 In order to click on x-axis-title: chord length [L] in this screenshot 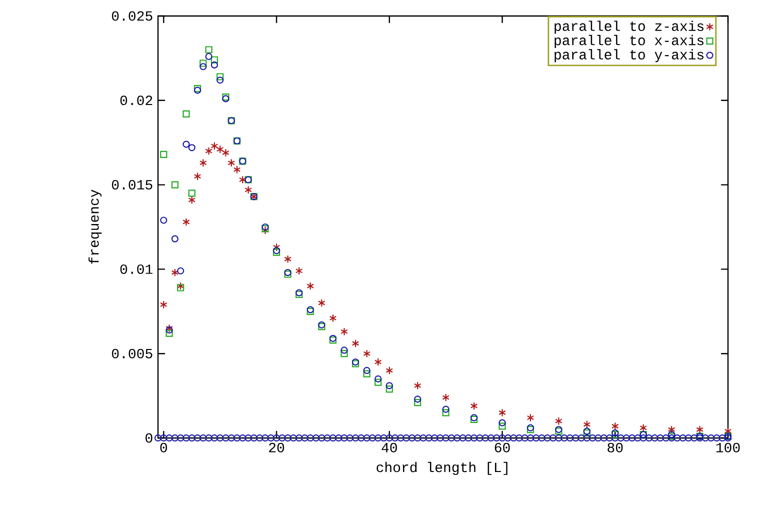, I will do `click(442, 468)`.